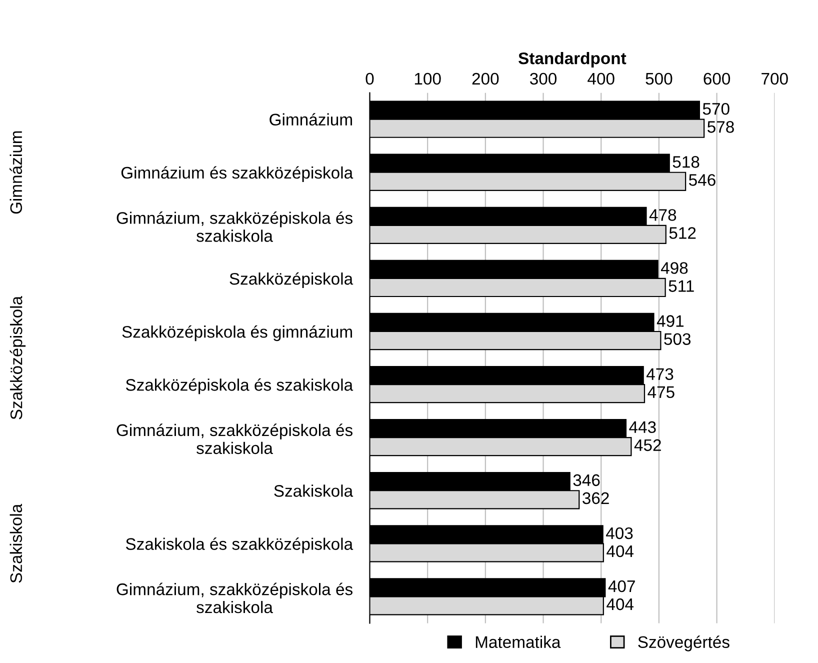  What do you see at coordinates (659, 78) in the screenshot?
I see `x-tick-label: 500` at bounding box center [659, 78].